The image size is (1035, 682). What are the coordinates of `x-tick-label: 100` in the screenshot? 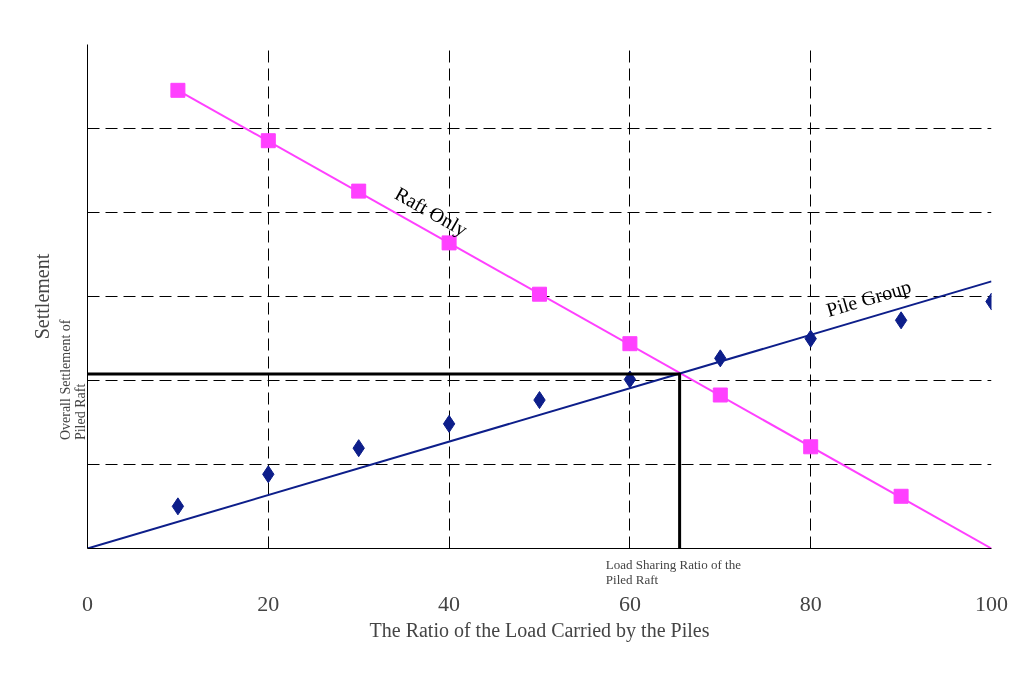 It's located at (991, 603).